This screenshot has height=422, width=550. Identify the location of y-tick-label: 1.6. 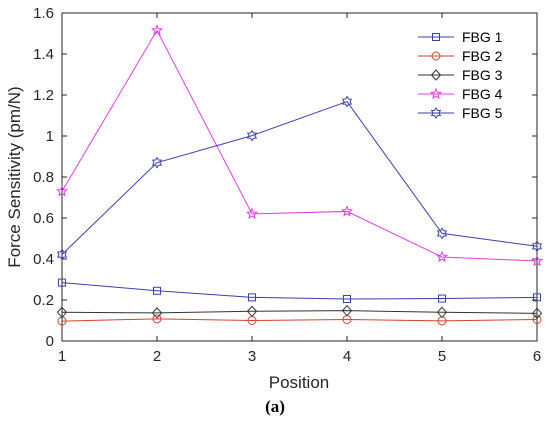
(43, 13).